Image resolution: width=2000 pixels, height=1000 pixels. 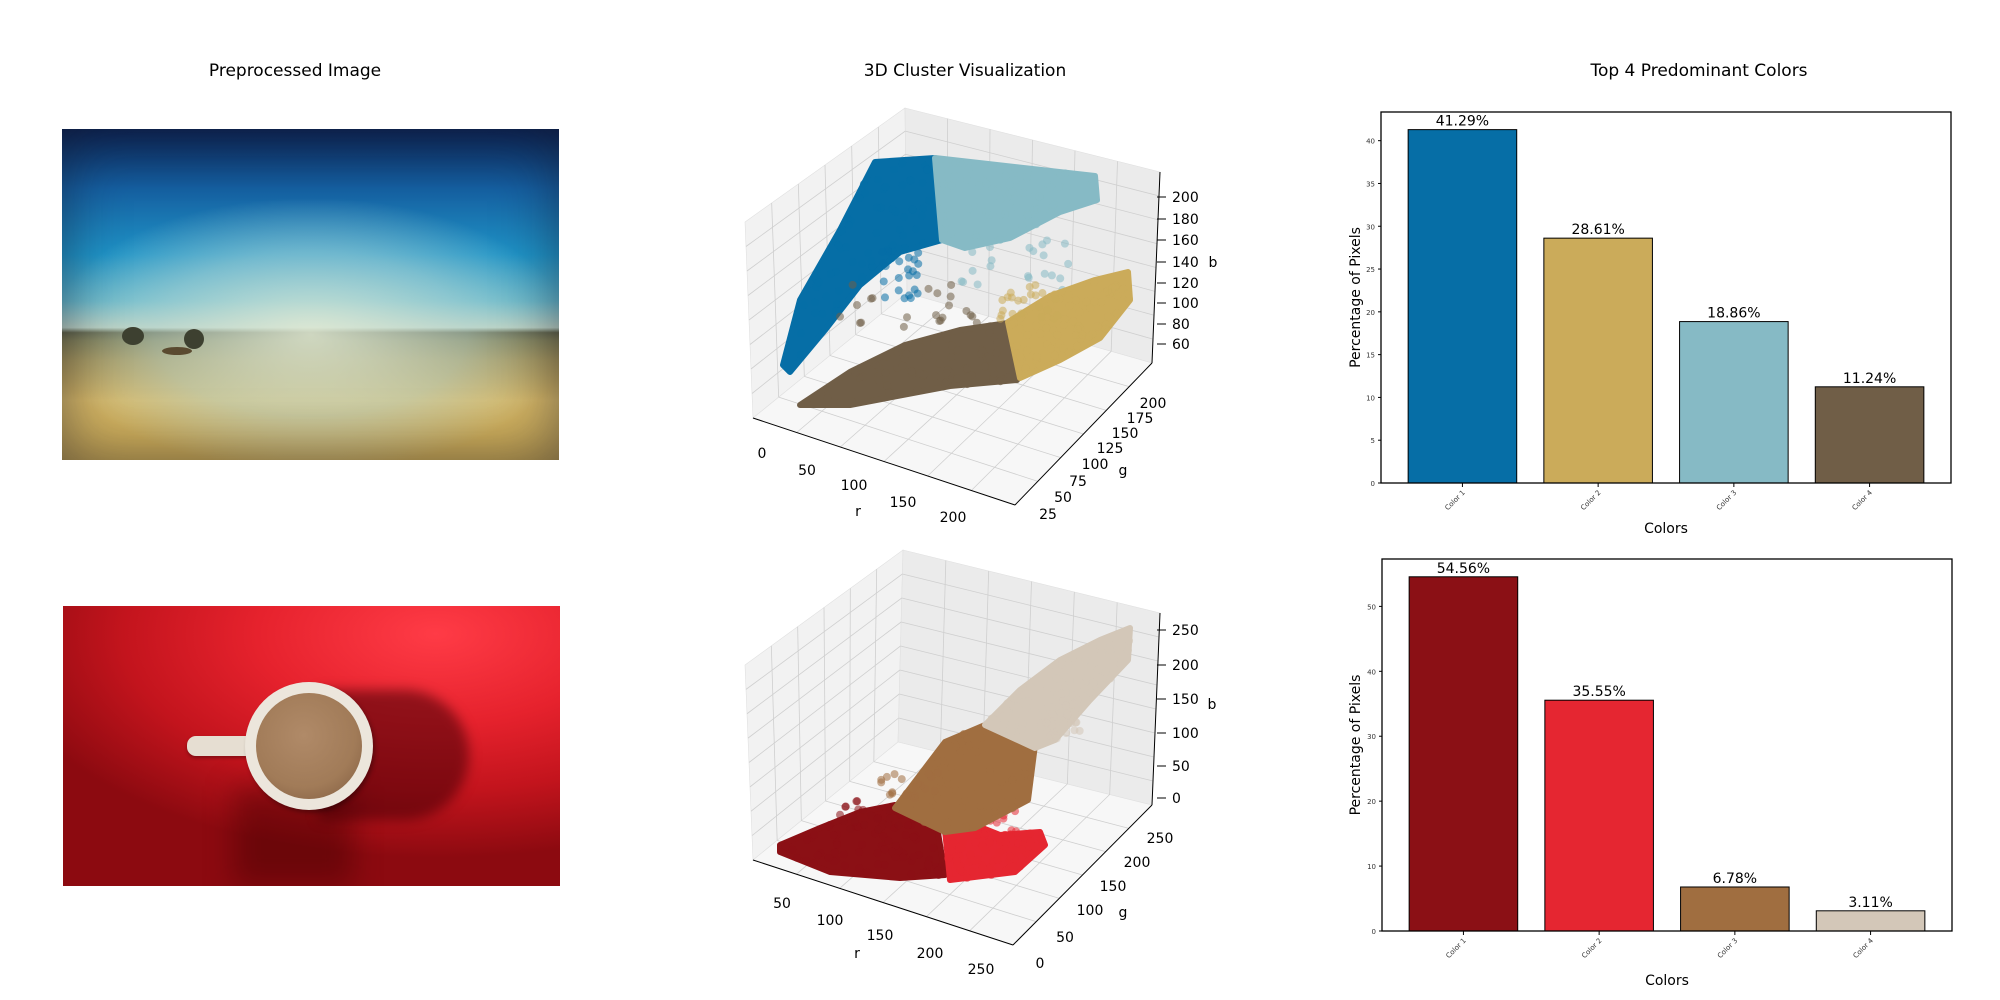 I want to click on bar-value-label: 54.56%, so click(x=1463, y=569).